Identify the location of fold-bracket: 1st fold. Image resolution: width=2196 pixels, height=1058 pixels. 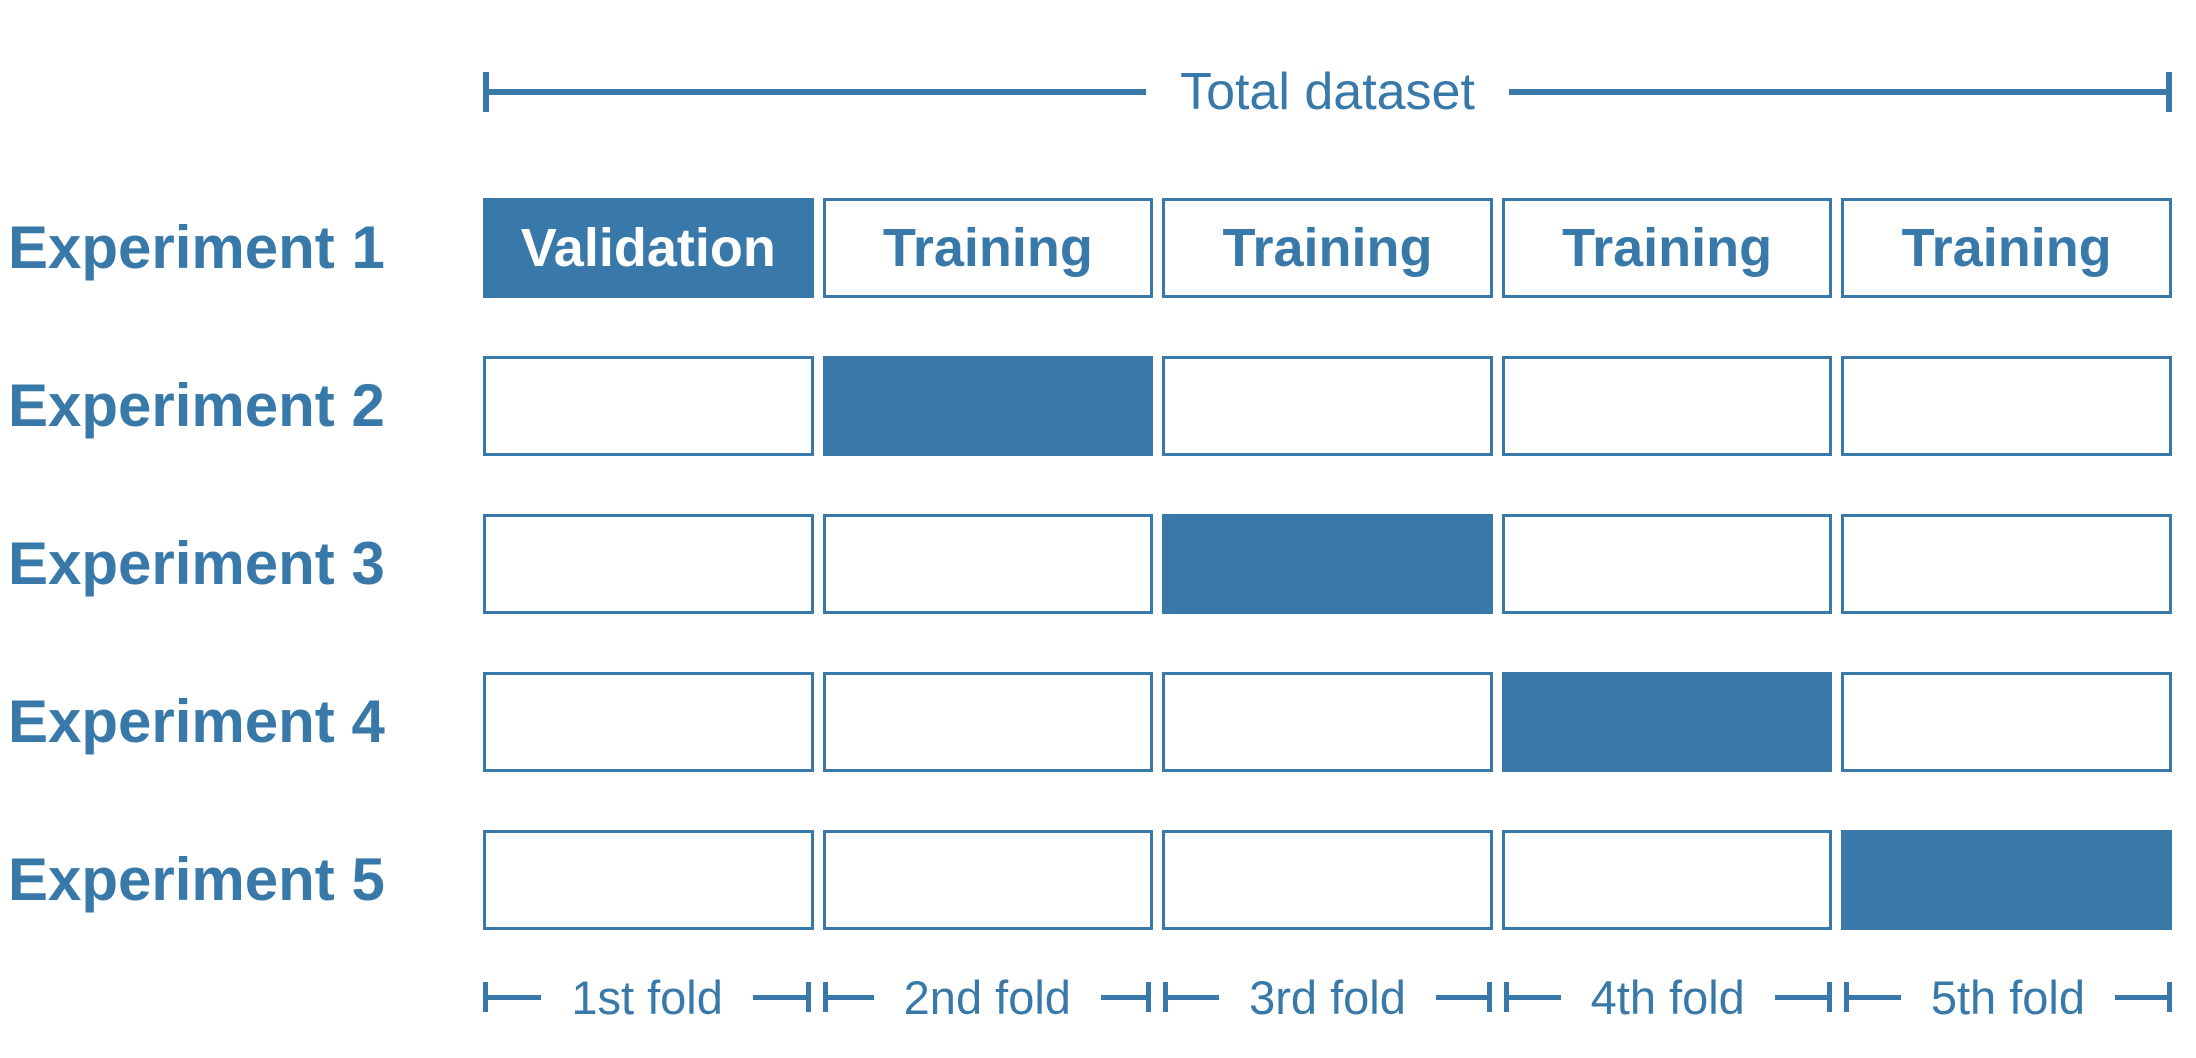
(647, 997).